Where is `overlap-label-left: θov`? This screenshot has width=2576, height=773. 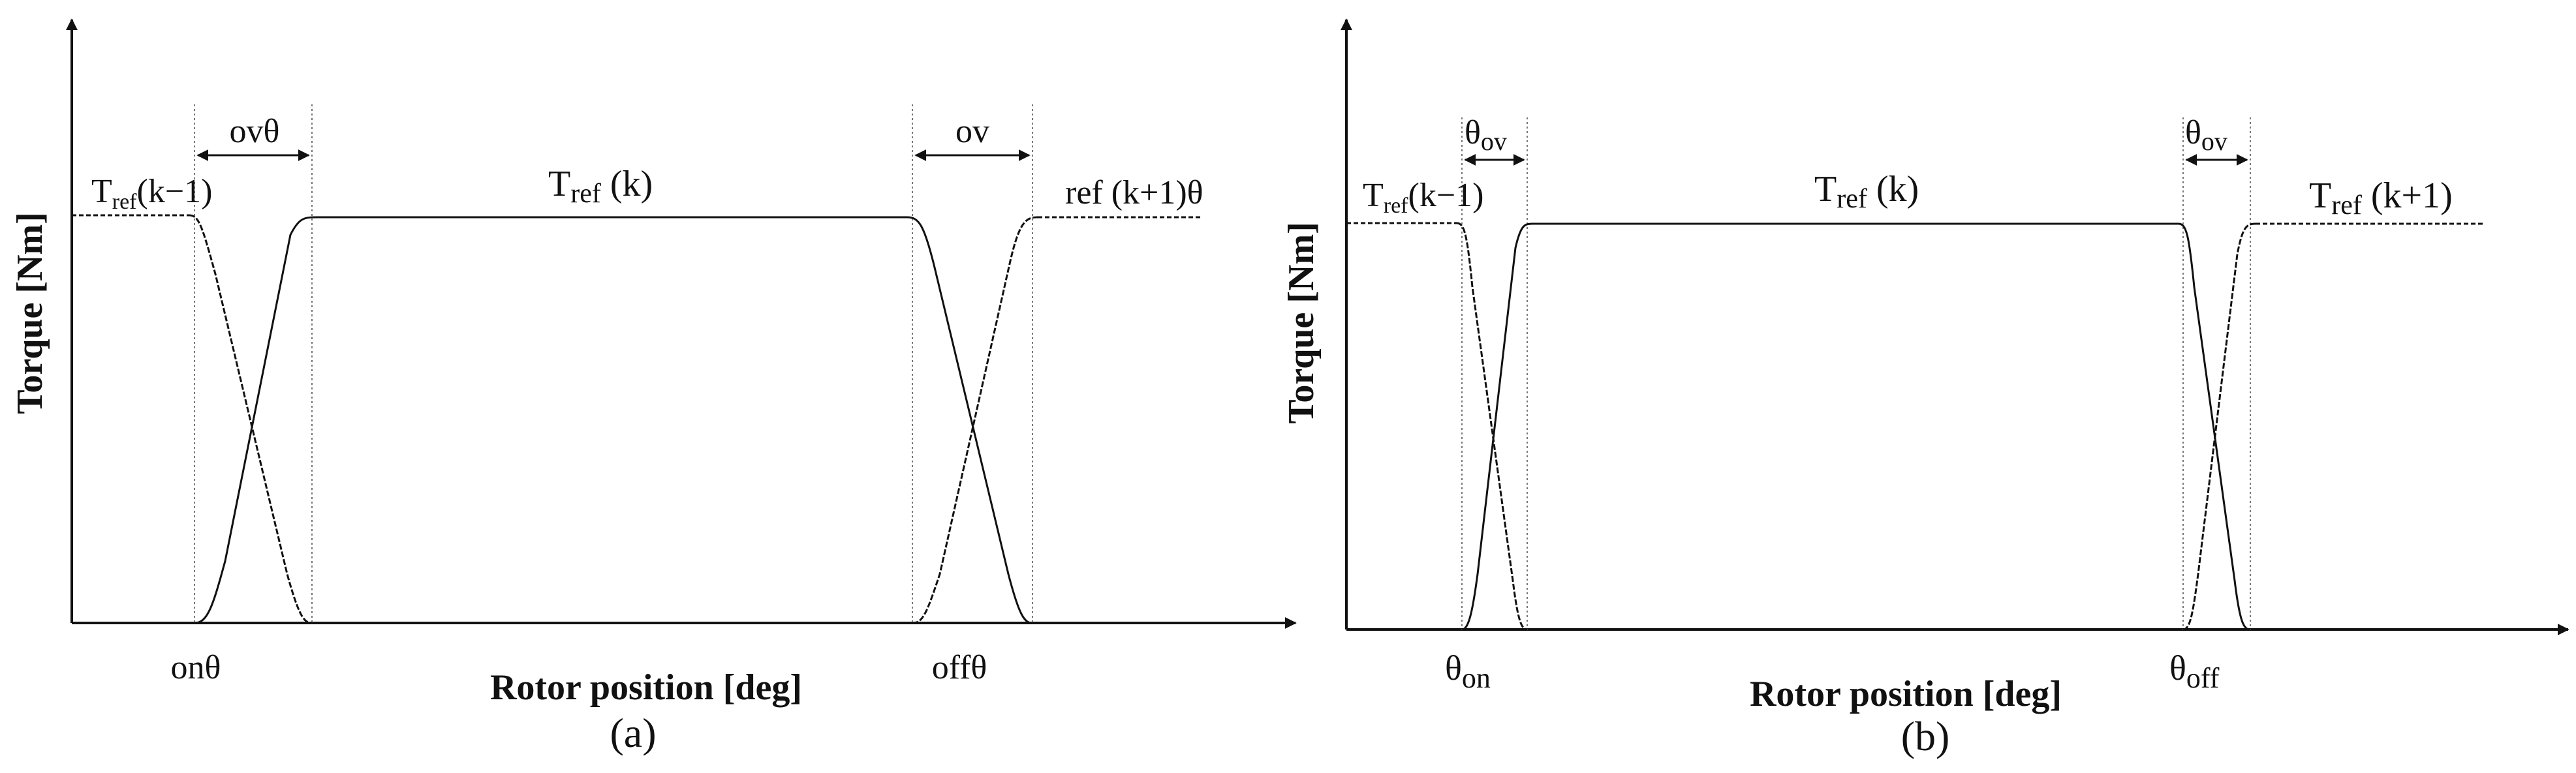 overlap-label-left: θov is located at coordinates (1486, 135).